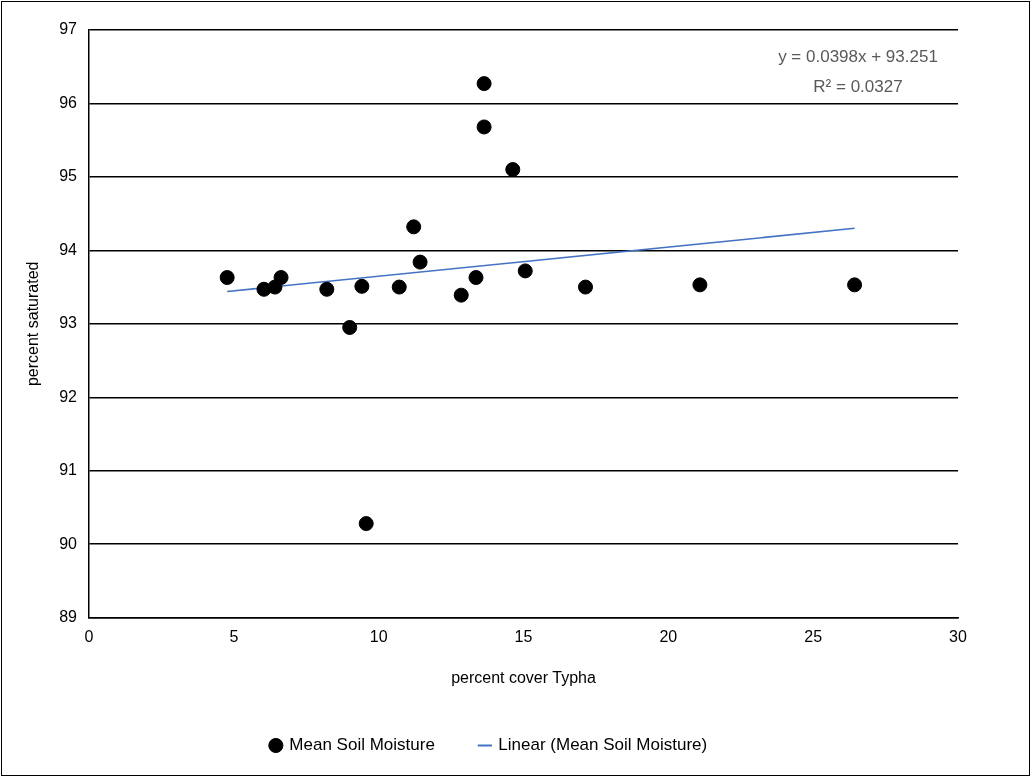 The height and width of the screenshot is (779, 1033). Describe the element at coordinates (958, 636) in the screenshot. I see `x-tick-label: 30` at that location.